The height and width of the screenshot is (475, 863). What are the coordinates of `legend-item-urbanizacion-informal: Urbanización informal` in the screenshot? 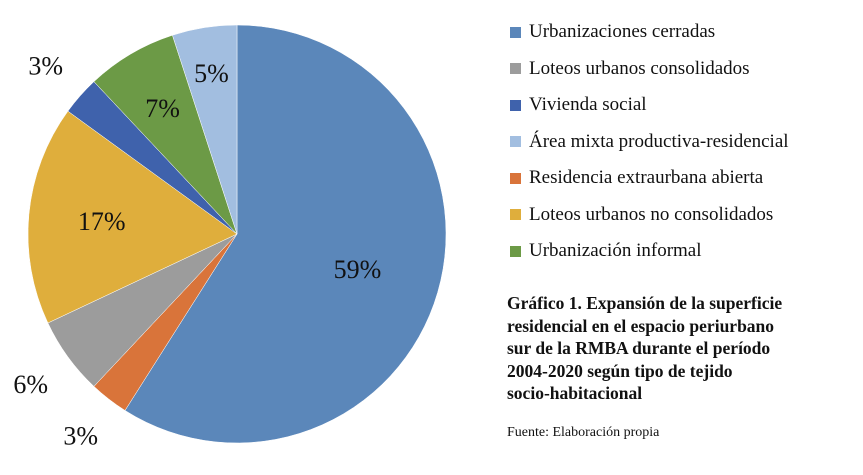 It's located at (649, 251).